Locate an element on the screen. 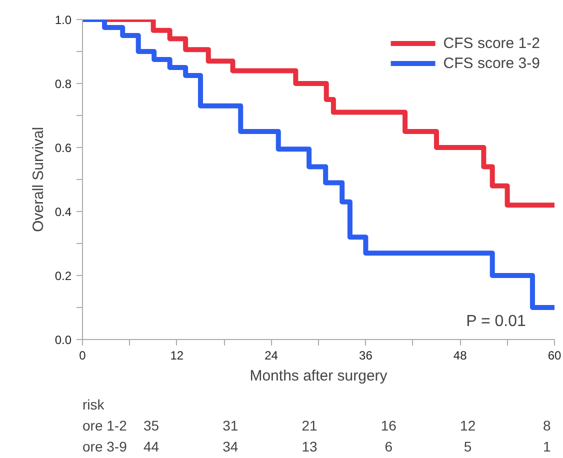 This screenshot has height=458, width=563. text: 34 is located at coordinates (230, 446).